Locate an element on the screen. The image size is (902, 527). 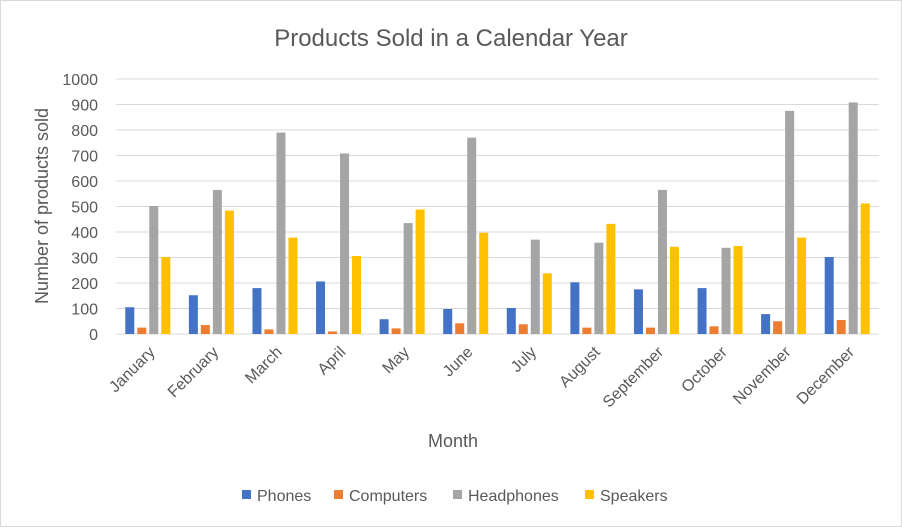
bar-phones-october is located at coordinates (702, 311).